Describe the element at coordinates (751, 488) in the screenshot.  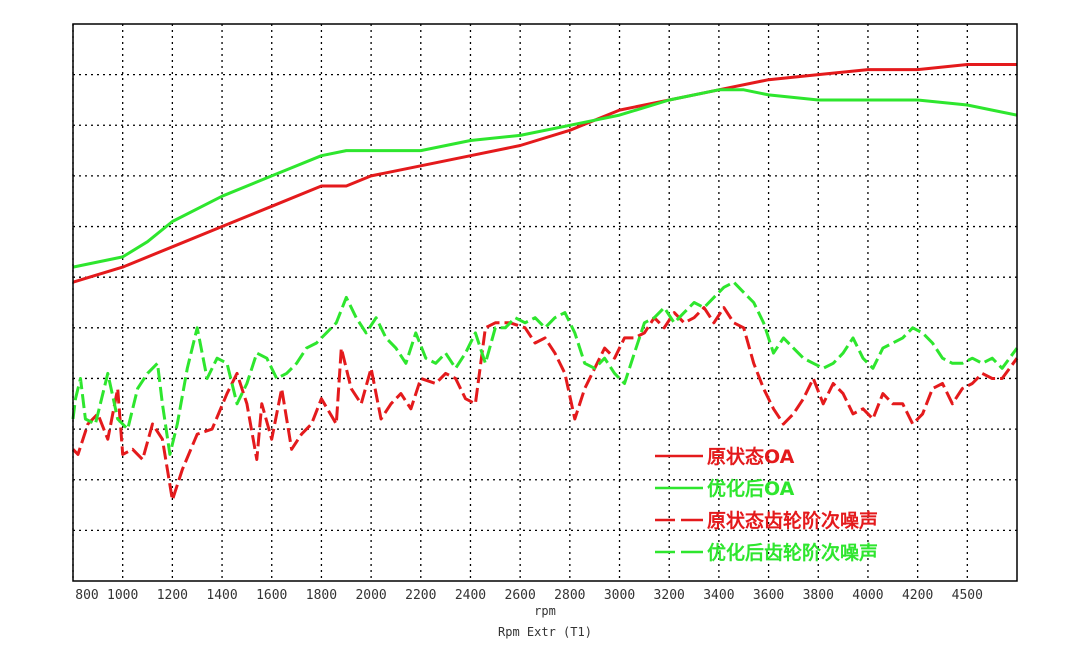
I see `legend-label: 优化后OA` at that location.